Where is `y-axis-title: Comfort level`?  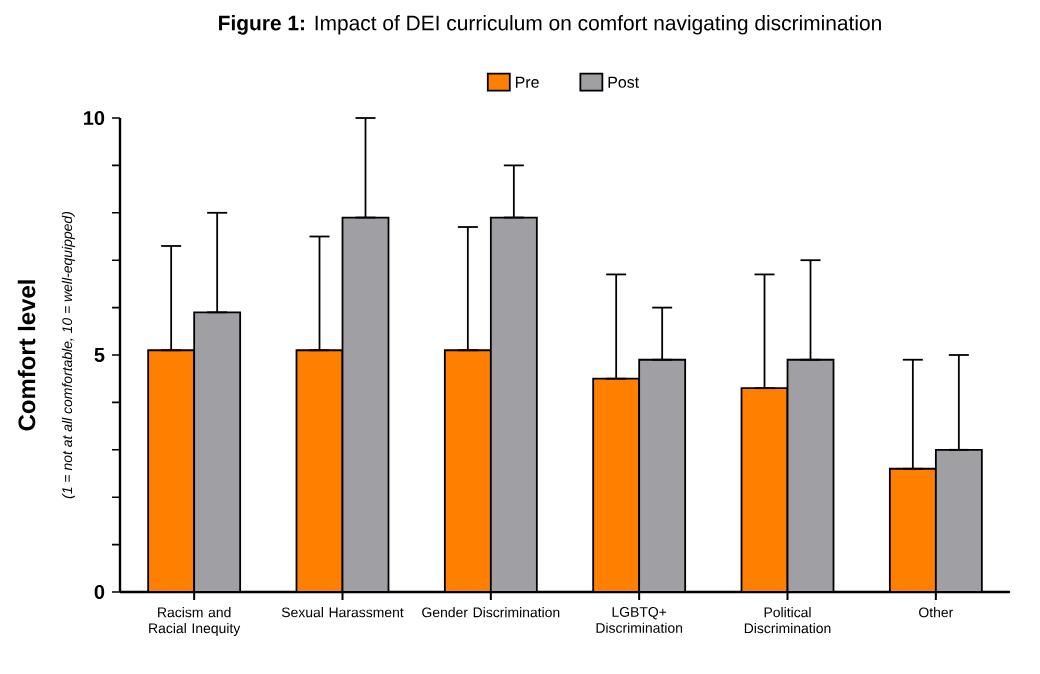 y-axis-title: Comfort level is located at coordinates (26, 355).